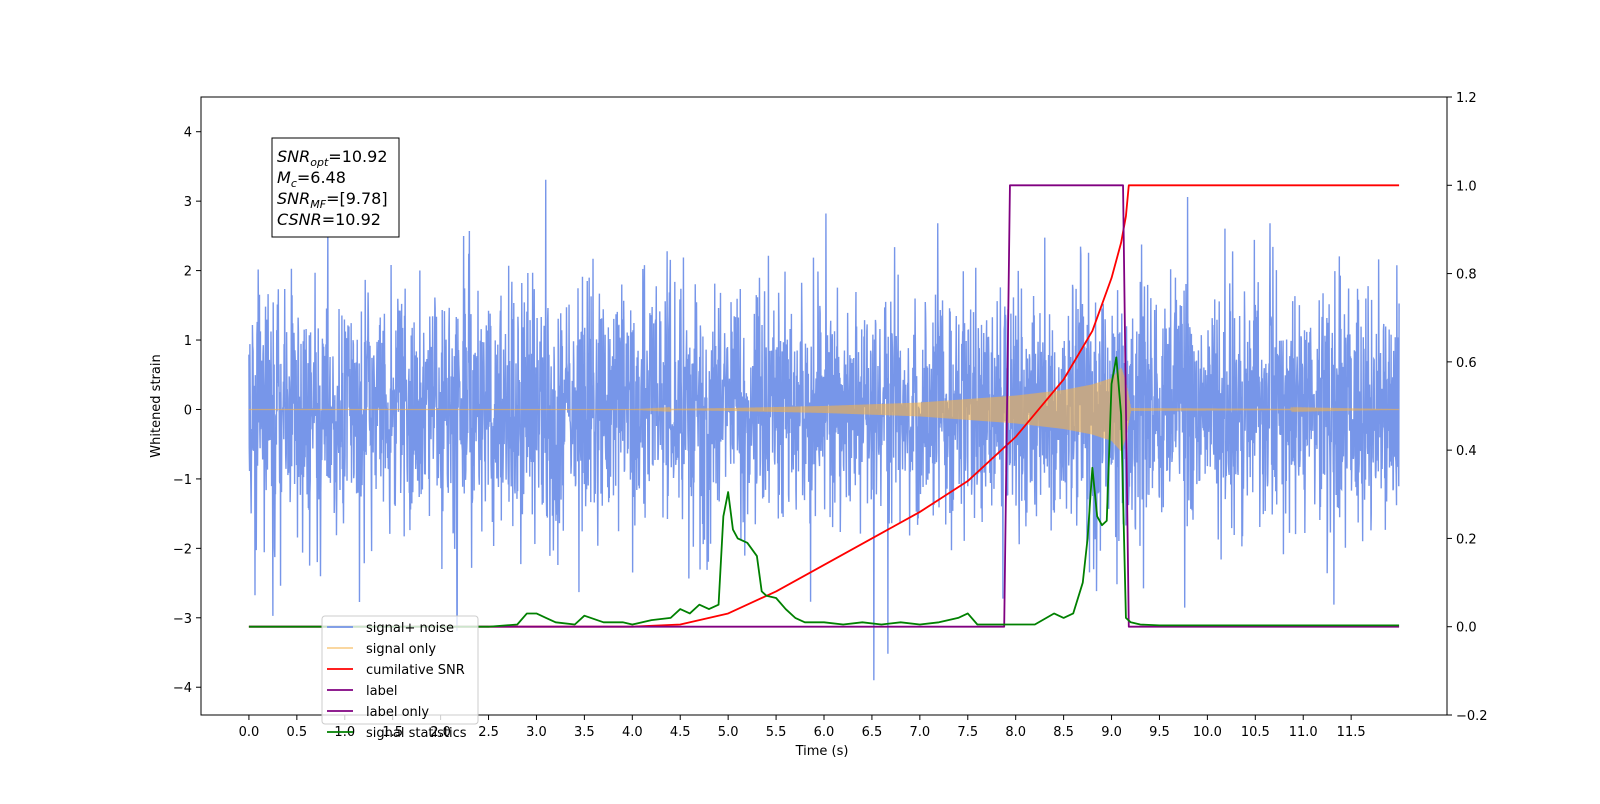 The width and height of the screenshot is (1600, 804). I want to click on x-tick-label: 6.5, so click(872, 732).